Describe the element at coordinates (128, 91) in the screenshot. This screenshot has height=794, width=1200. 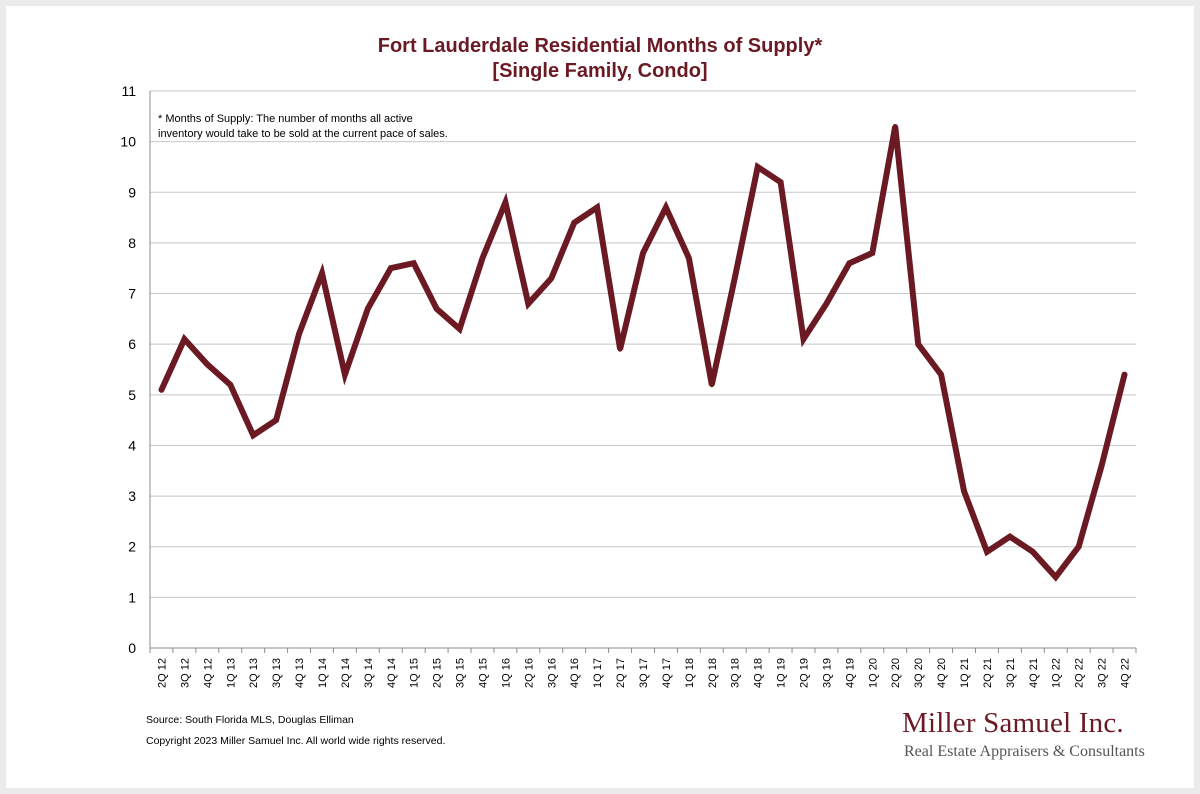
I see `y-tick-label: 11` at that location.